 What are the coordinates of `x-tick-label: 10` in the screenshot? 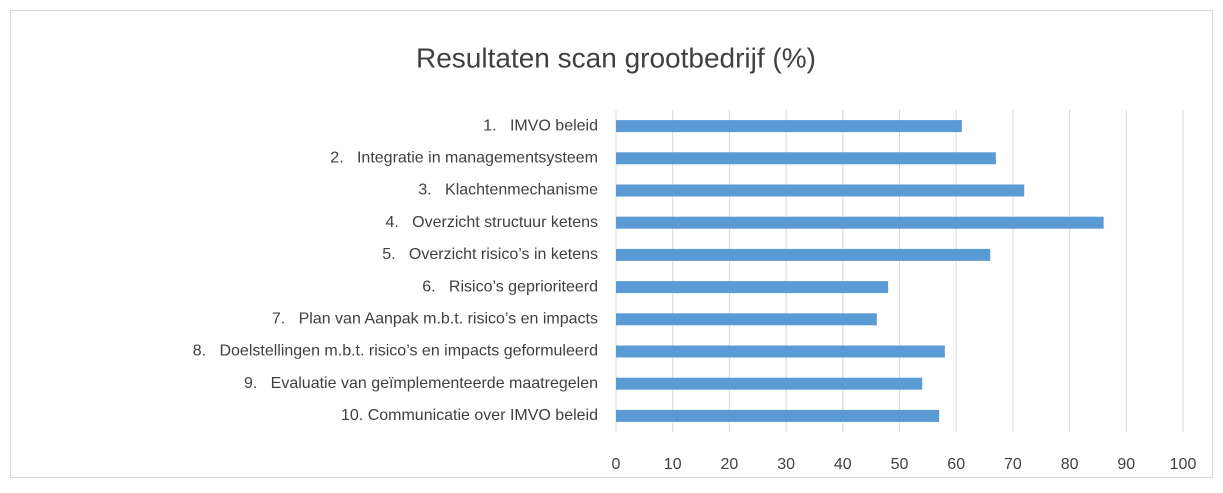 It's located at (673, 464).